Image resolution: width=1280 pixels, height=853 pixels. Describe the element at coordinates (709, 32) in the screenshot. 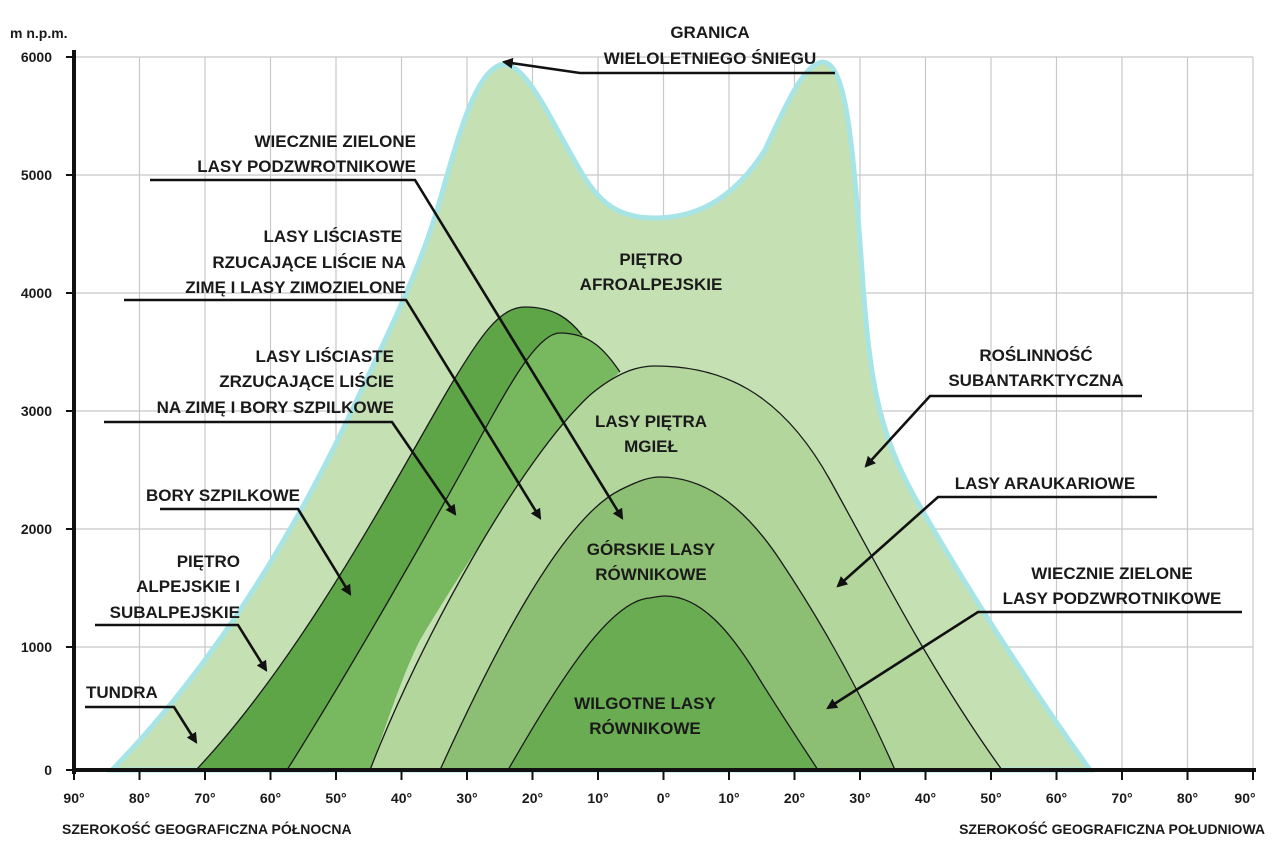

I see `callout-snowline: GRANICA` at that location.